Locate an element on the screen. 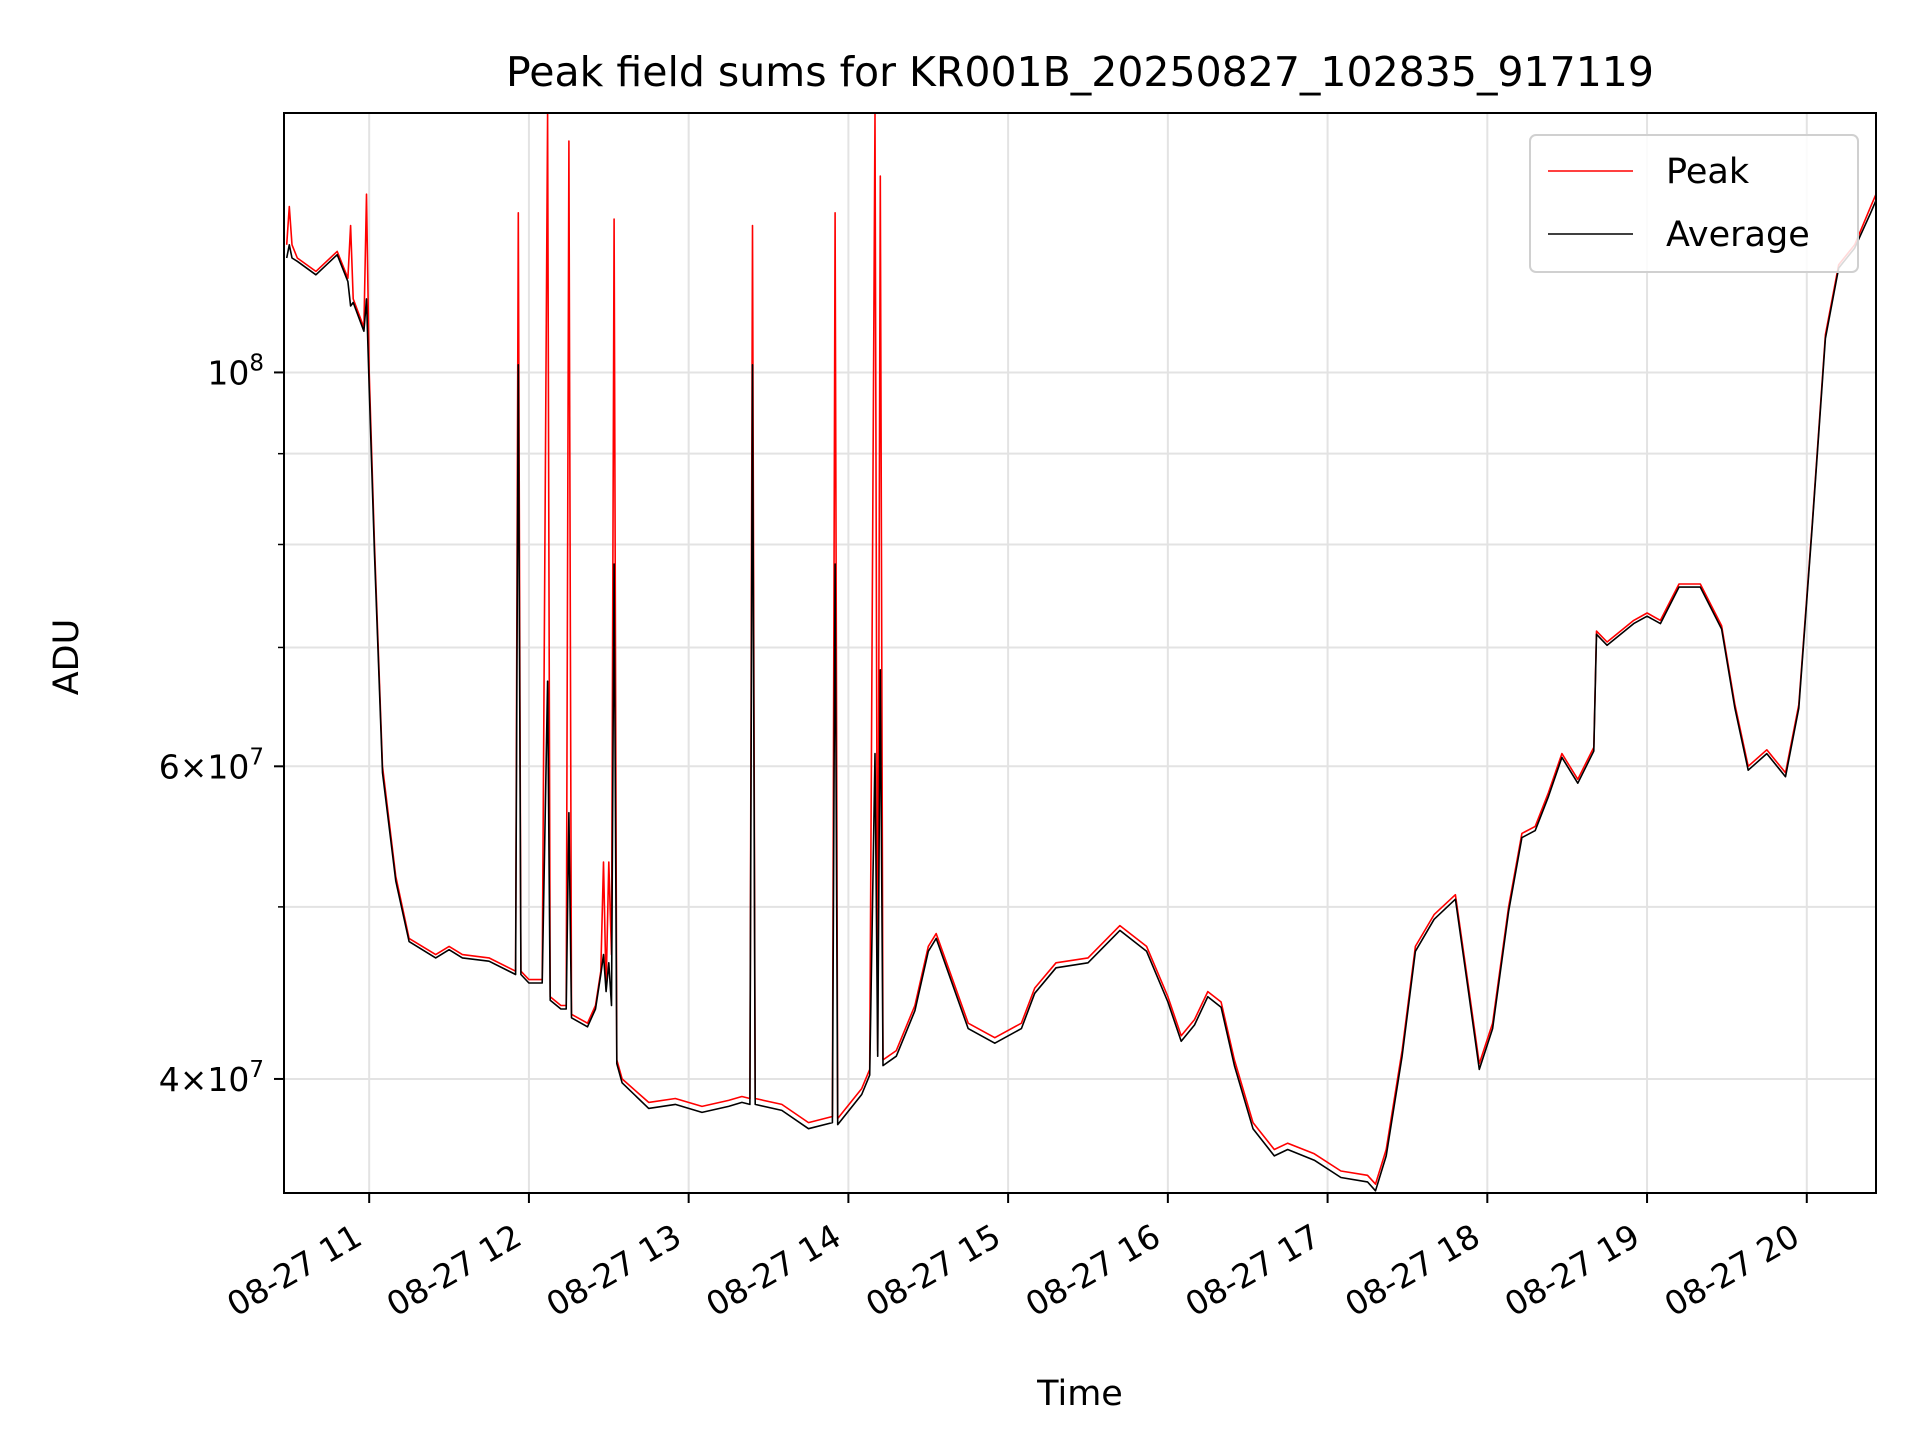 This screenshot has height=1440, width=1920. x-axis-label: Time is located at coordinates (1079, 1394).